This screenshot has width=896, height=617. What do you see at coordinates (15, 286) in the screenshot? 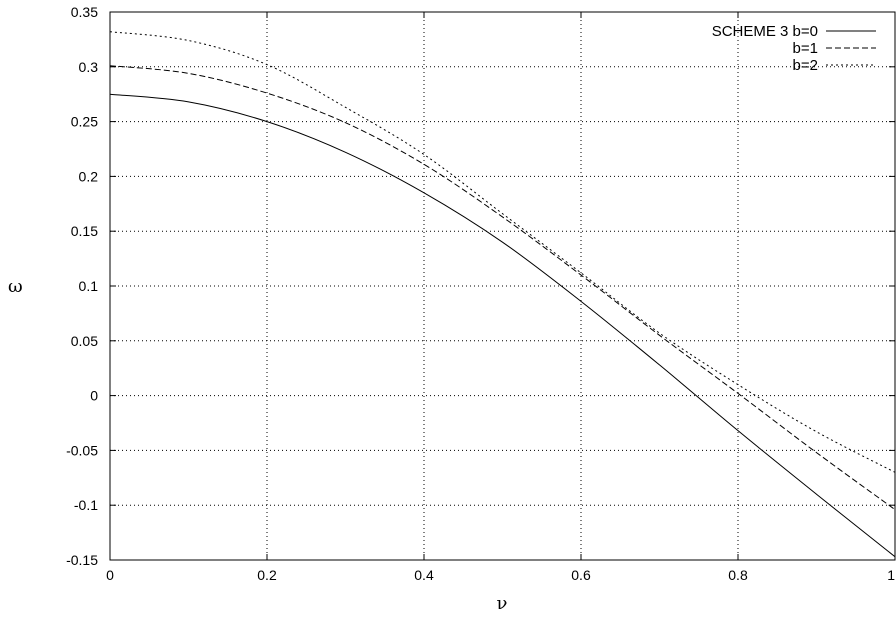
I see `y-axis-title: ω` at bounding box center [15, 286].